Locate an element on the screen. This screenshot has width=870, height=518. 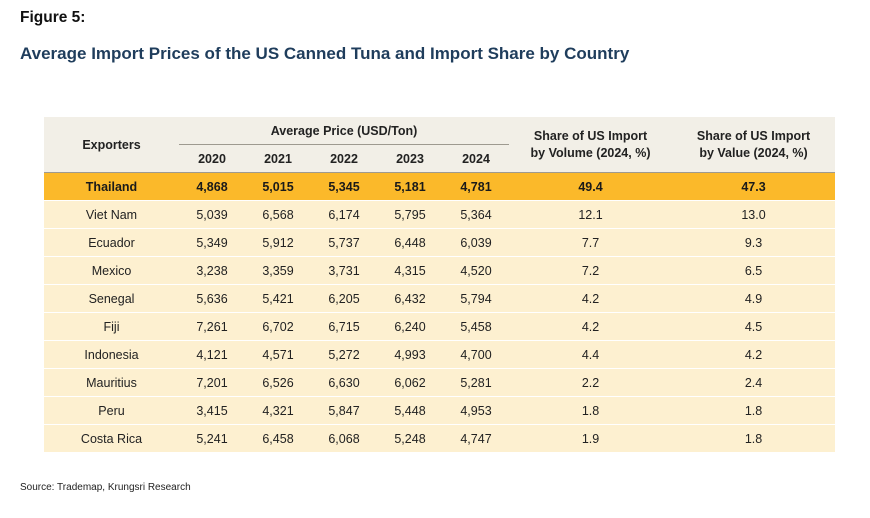
cell-share-value: 2.4 is located at coordinates (754, 382).